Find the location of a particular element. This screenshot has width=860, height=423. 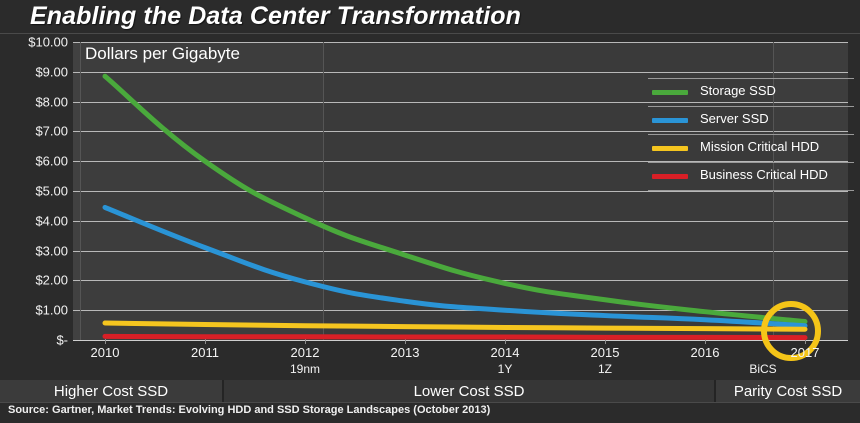

page-title: Enabling the Data Center Transformation is located at coordinates (276, 16).